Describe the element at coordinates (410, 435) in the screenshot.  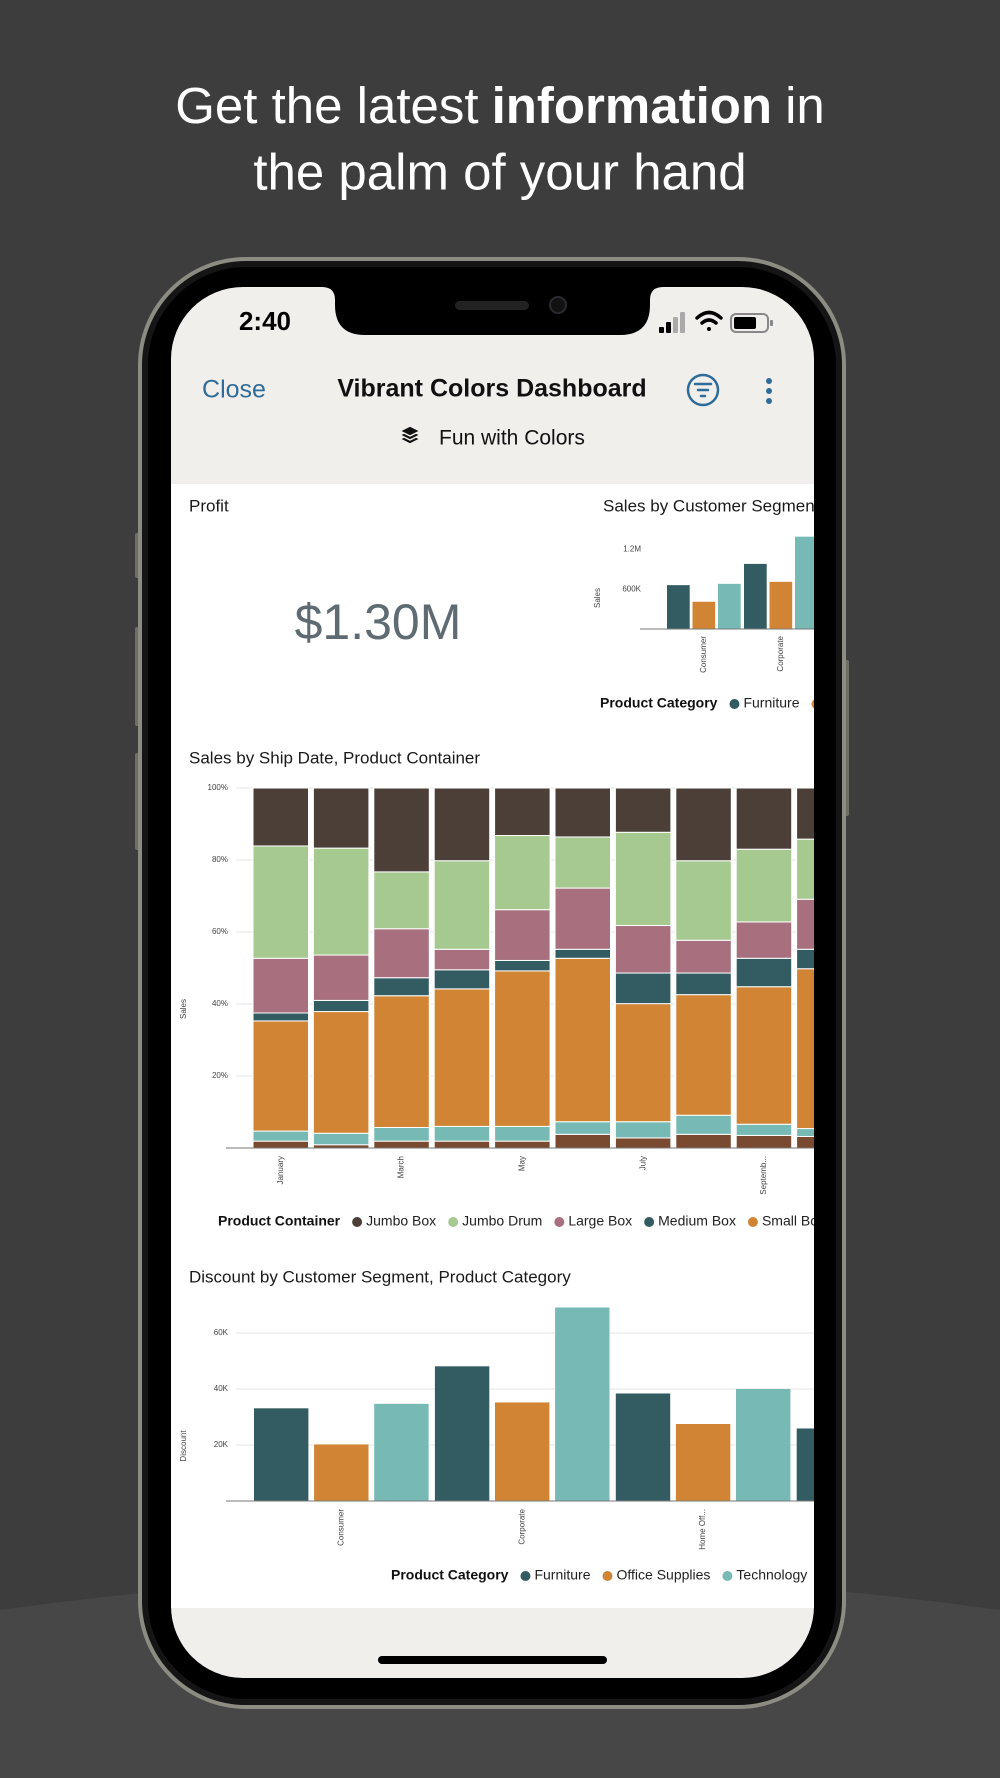
I see `canvas-icon` at that location.